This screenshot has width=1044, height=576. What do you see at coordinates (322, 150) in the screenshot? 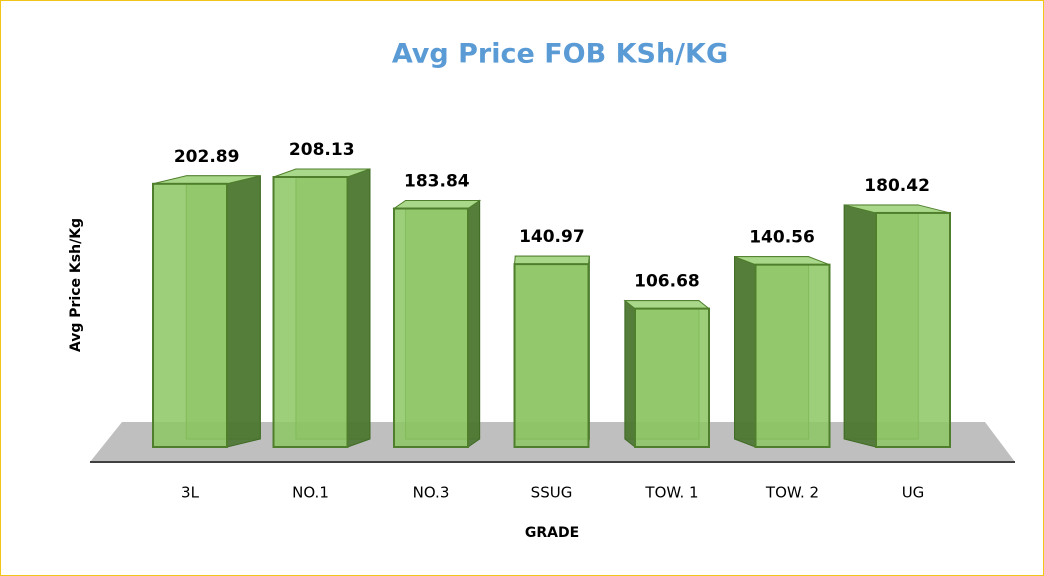
I see `value-label: 208.13` at bounding box center [322, 150].